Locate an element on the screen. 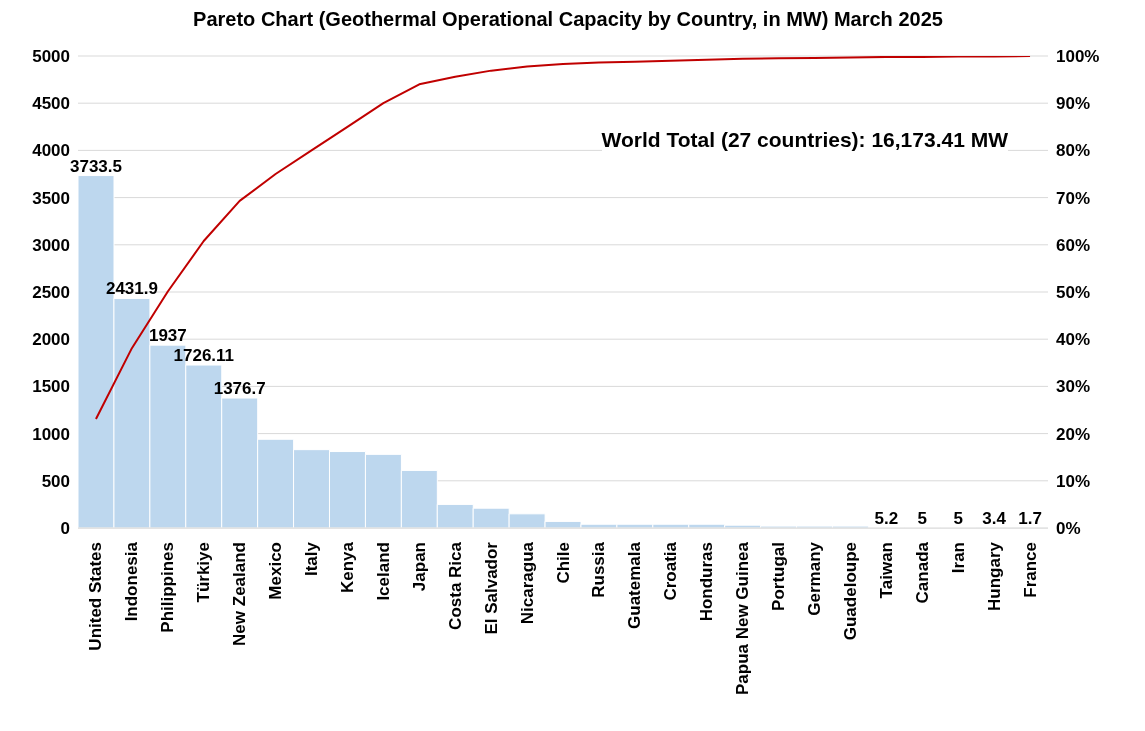  data-label: 1.7 is located at coordinates (1030, 518).